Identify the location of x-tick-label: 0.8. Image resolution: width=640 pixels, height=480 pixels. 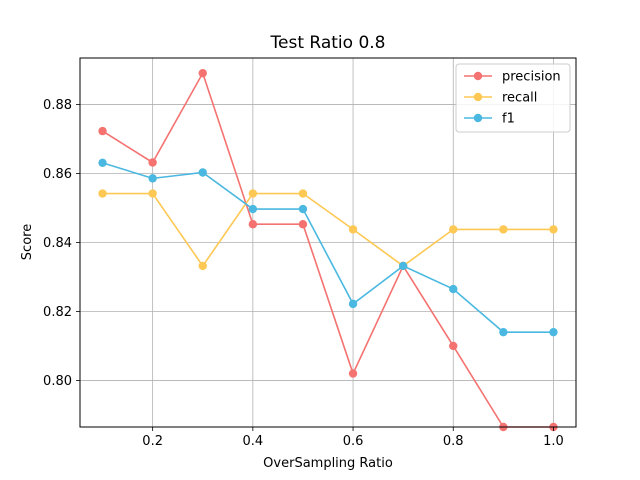
(453, 441).